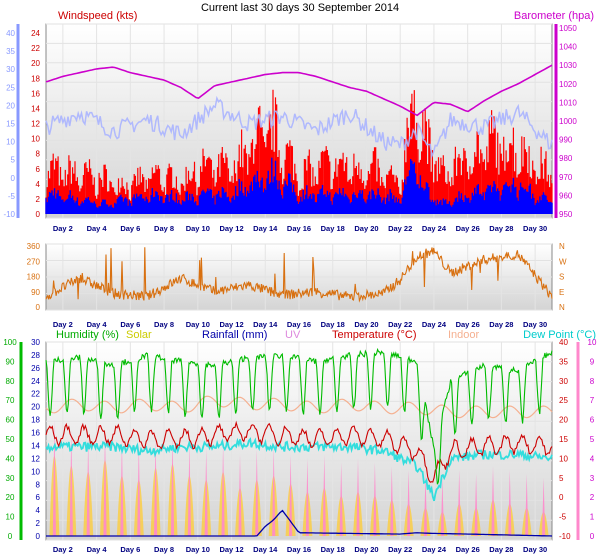 The image size is (600, 555). What do you see at coordinates (35, 48) in the screenshot?
I see `tick-label: 22` at bounding box center [35, 48].